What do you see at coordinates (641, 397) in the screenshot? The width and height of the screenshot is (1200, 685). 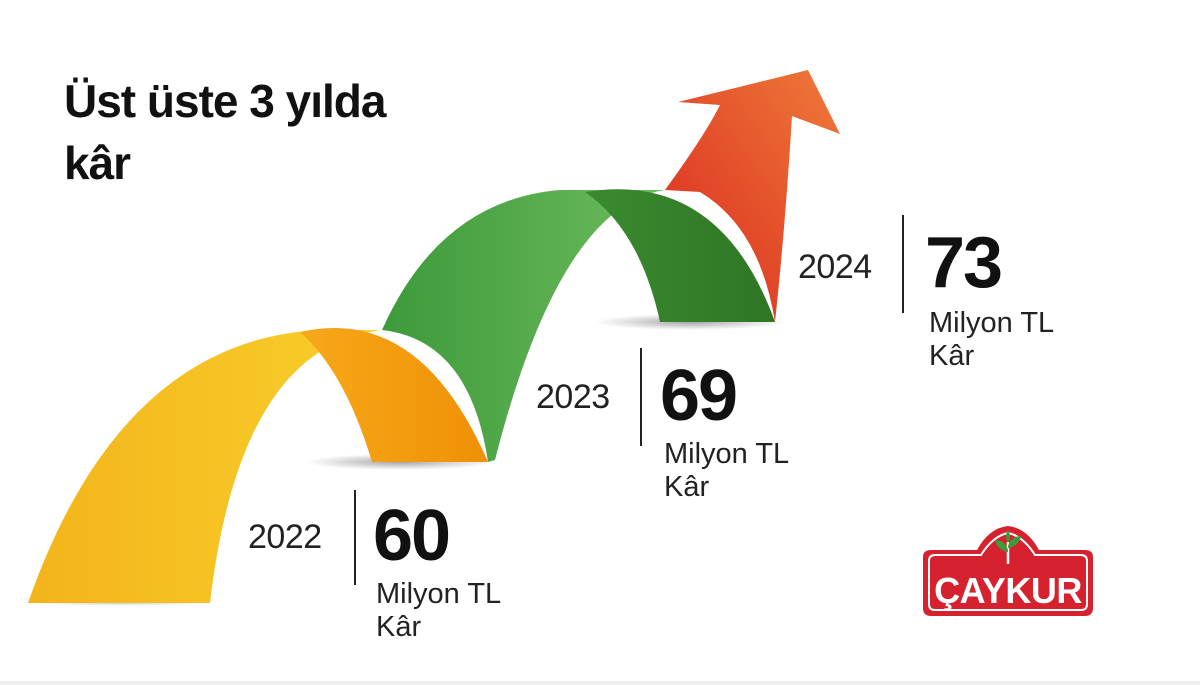 I see `divider-2023` at bounding box center [641, 397].